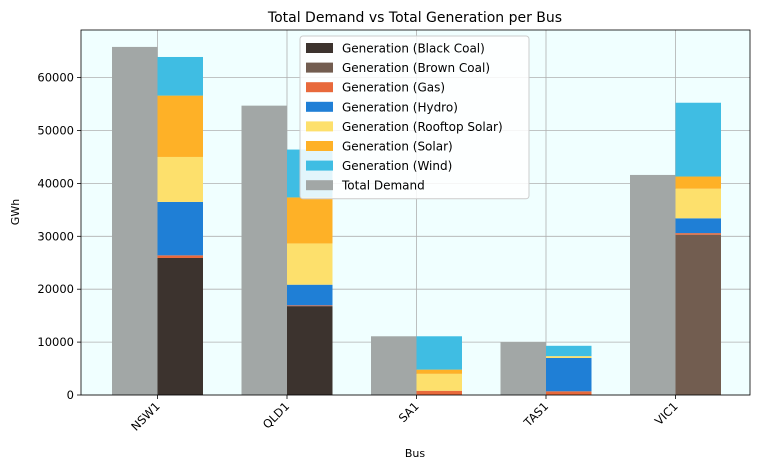  Describe the element at coordinates (319, 87) in the screenshot. I see `legend-swatch-generation-gas` at that location.